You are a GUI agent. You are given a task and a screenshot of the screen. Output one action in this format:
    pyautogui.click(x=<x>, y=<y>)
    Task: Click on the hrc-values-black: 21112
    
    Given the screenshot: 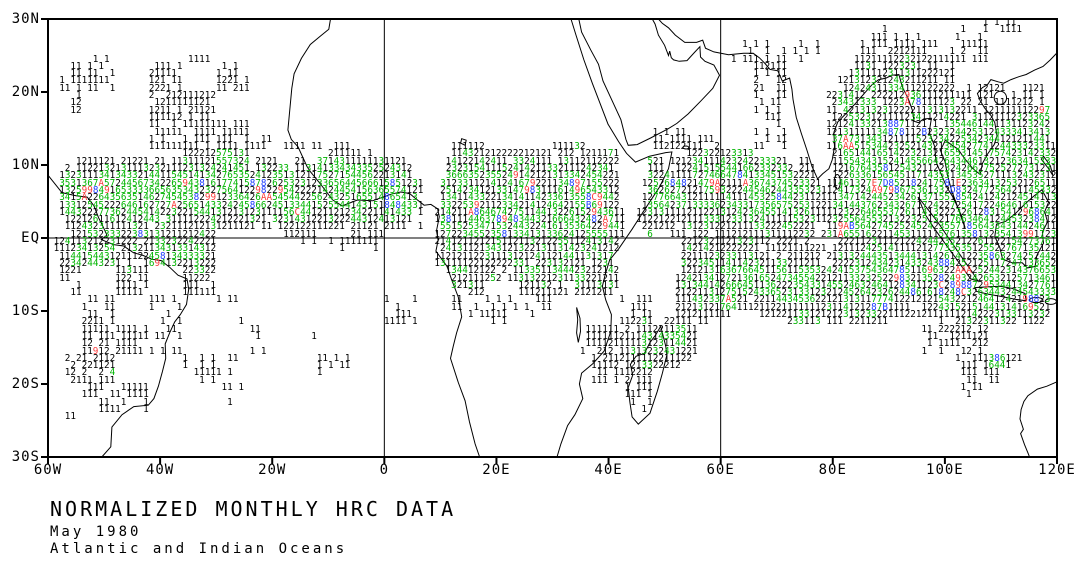 What is the action you would take?
    pyautogui.click(x=174, y=168)
    